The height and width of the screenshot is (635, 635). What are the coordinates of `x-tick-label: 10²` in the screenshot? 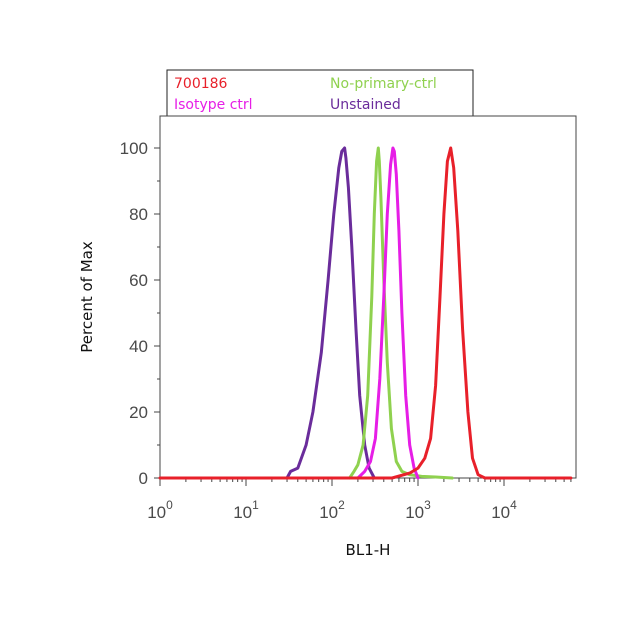 It's located at (332, 510).